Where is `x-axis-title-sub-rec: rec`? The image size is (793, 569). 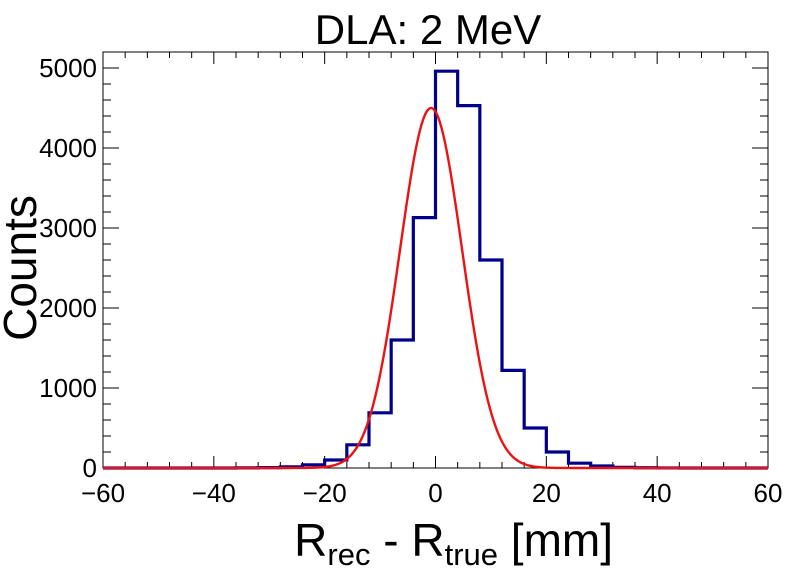 x-axis-title-sub-rec: rec is located at coordinates (348, 553).